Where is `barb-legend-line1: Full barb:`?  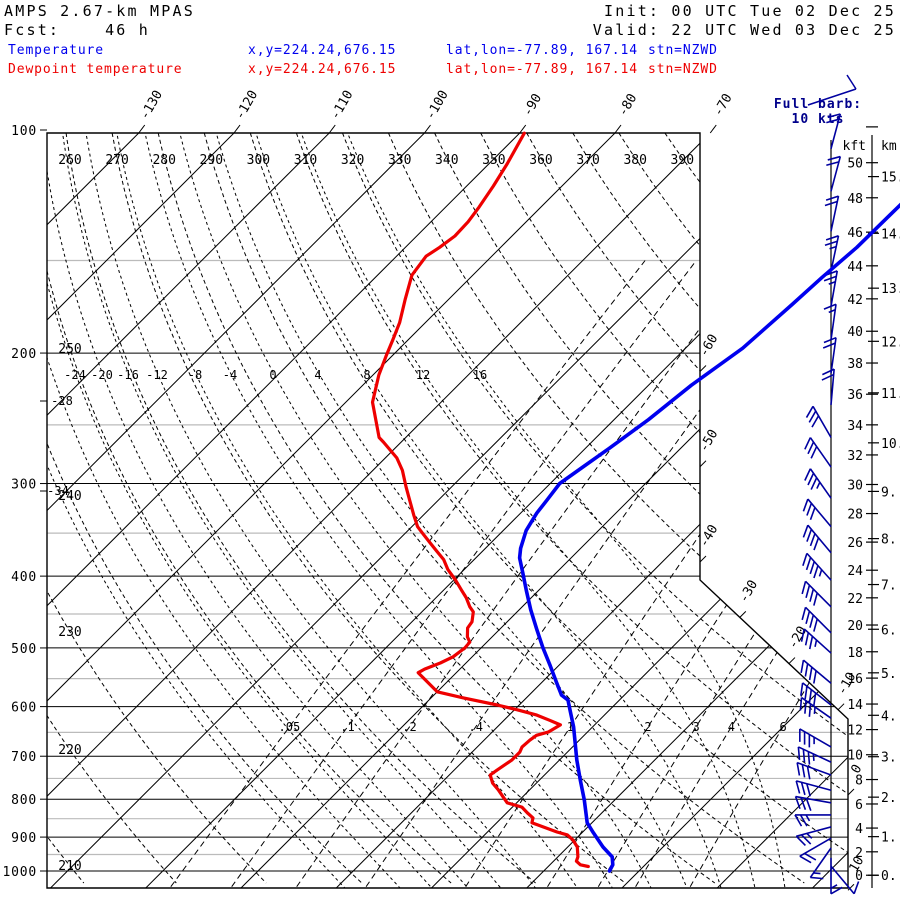 barb-legend-line1: Full barb: is located at coordinates (818, 104).